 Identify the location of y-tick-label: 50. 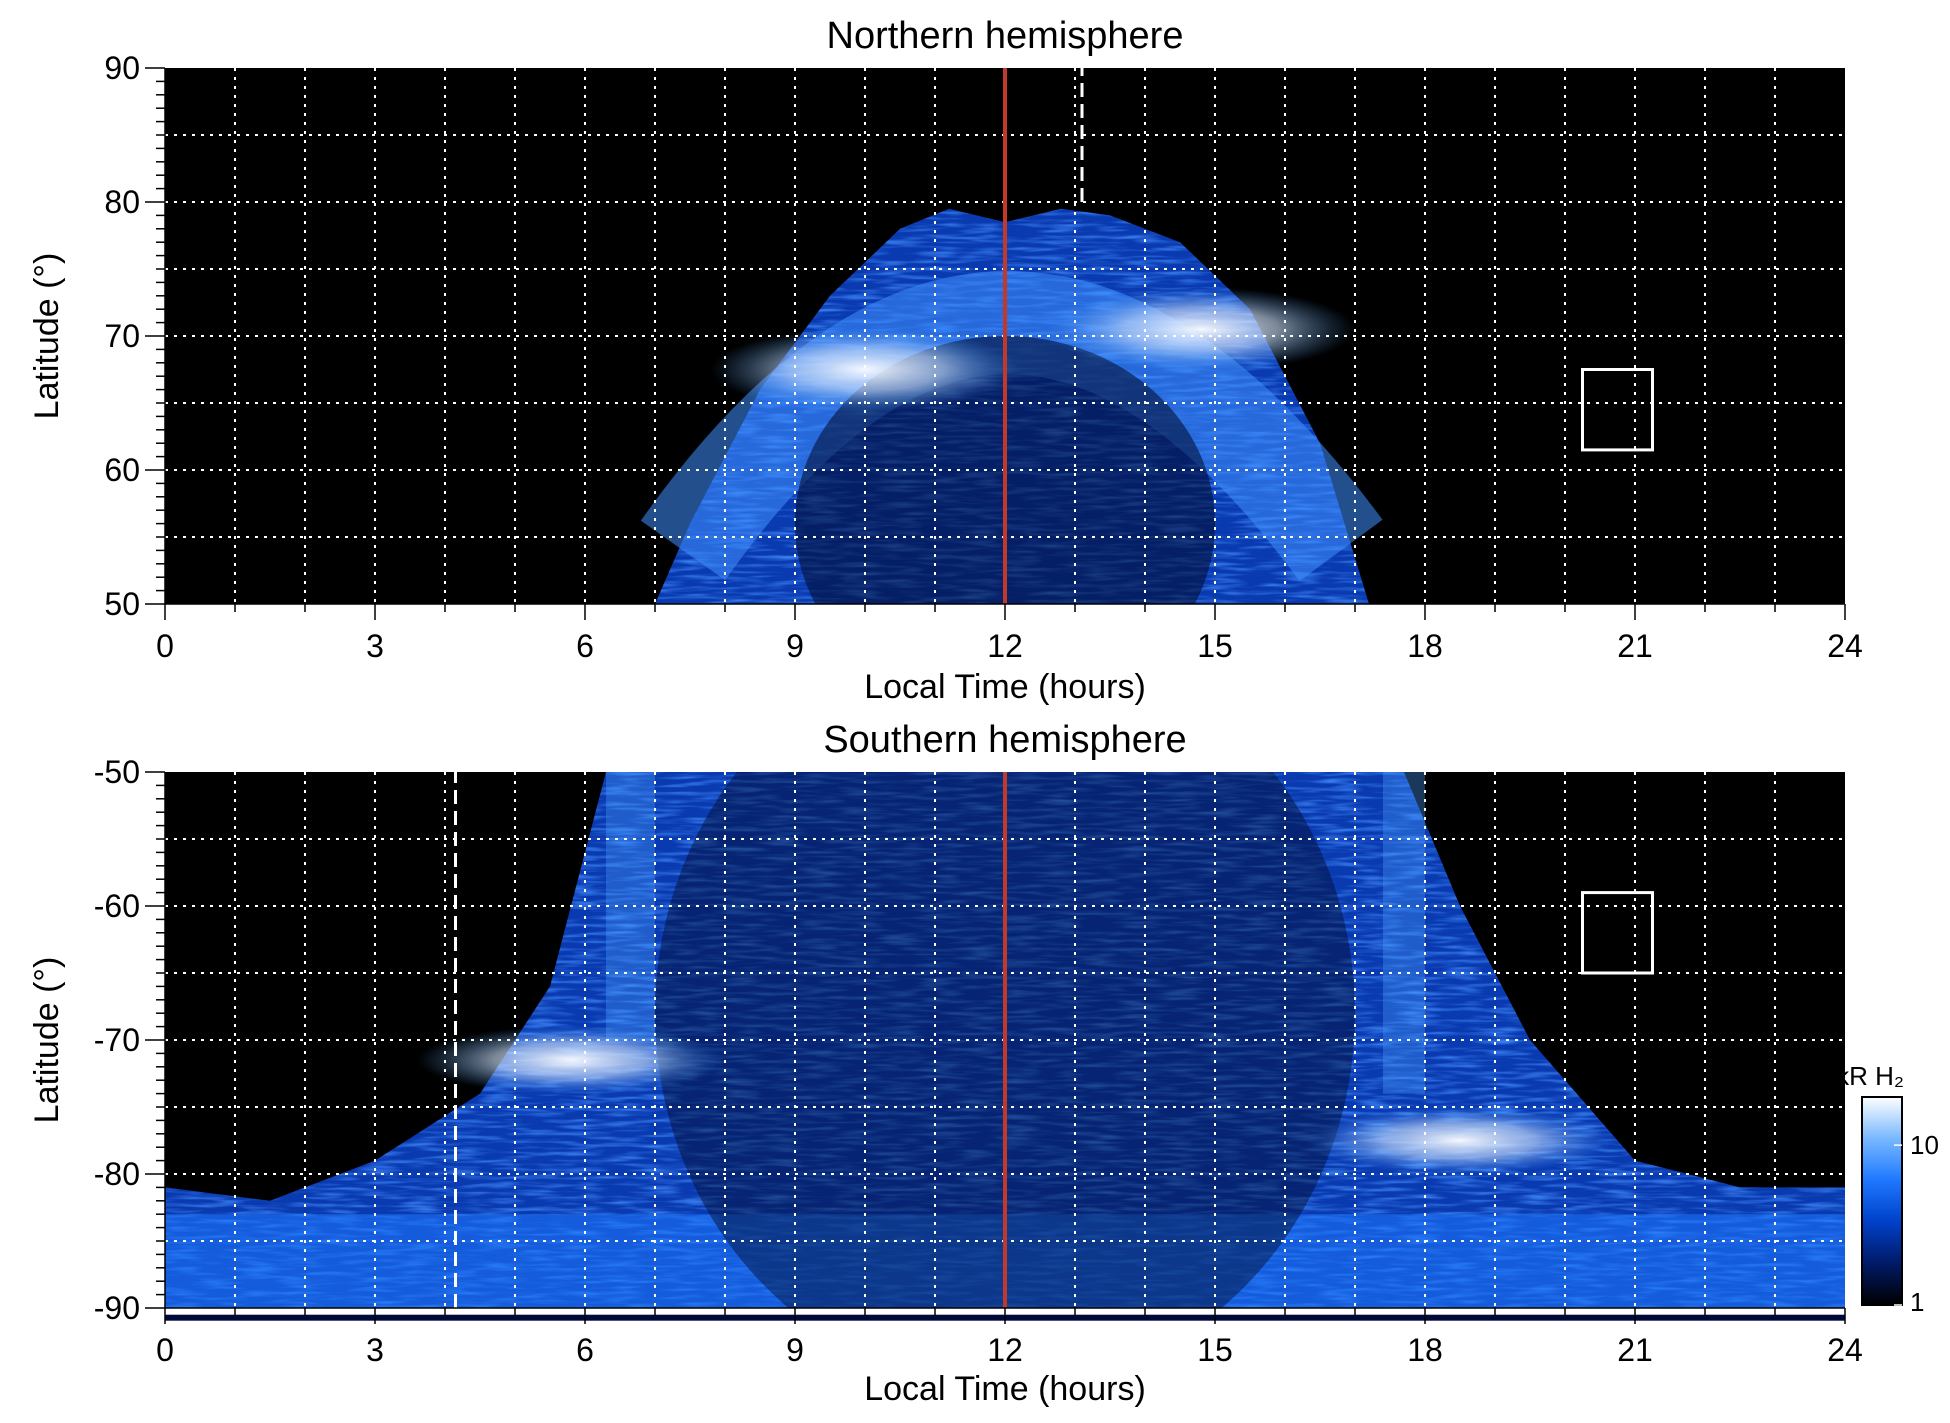
(122, 604).